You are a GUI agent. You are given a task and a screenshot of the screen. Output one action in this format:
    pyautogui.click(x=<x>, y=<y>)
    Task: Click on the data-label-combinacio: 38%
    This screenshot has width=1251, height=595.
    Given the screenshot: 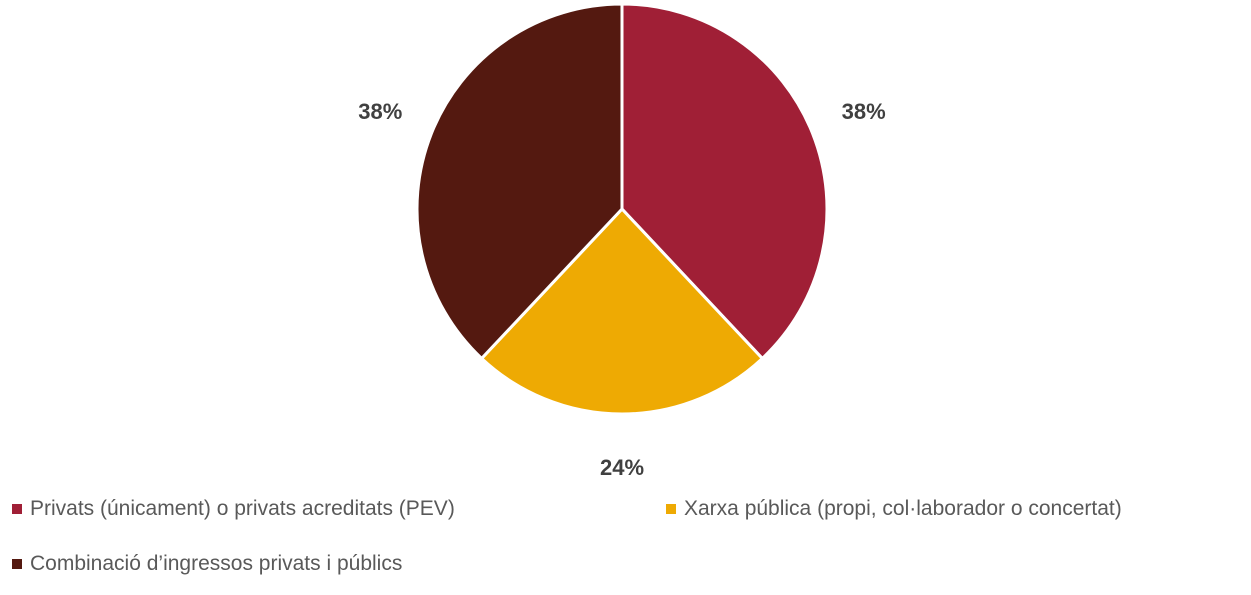 What is the action you would take?
    pyautogui.click(x=380, y=111)
    